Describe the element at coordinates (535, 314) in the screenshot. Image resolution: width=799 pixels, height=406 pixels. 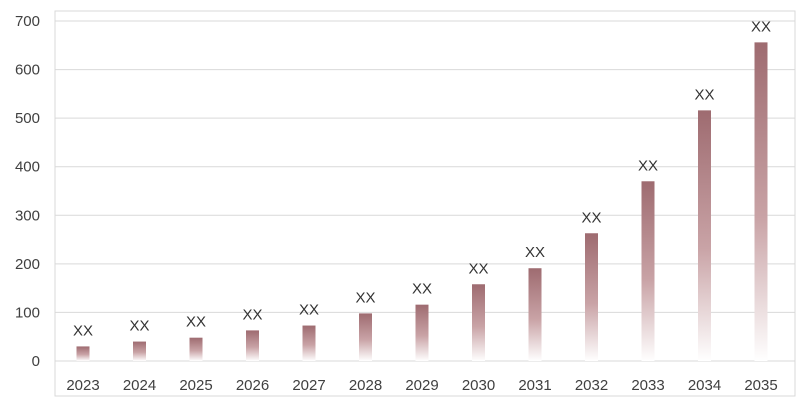
I see `bar-2031` at that location.